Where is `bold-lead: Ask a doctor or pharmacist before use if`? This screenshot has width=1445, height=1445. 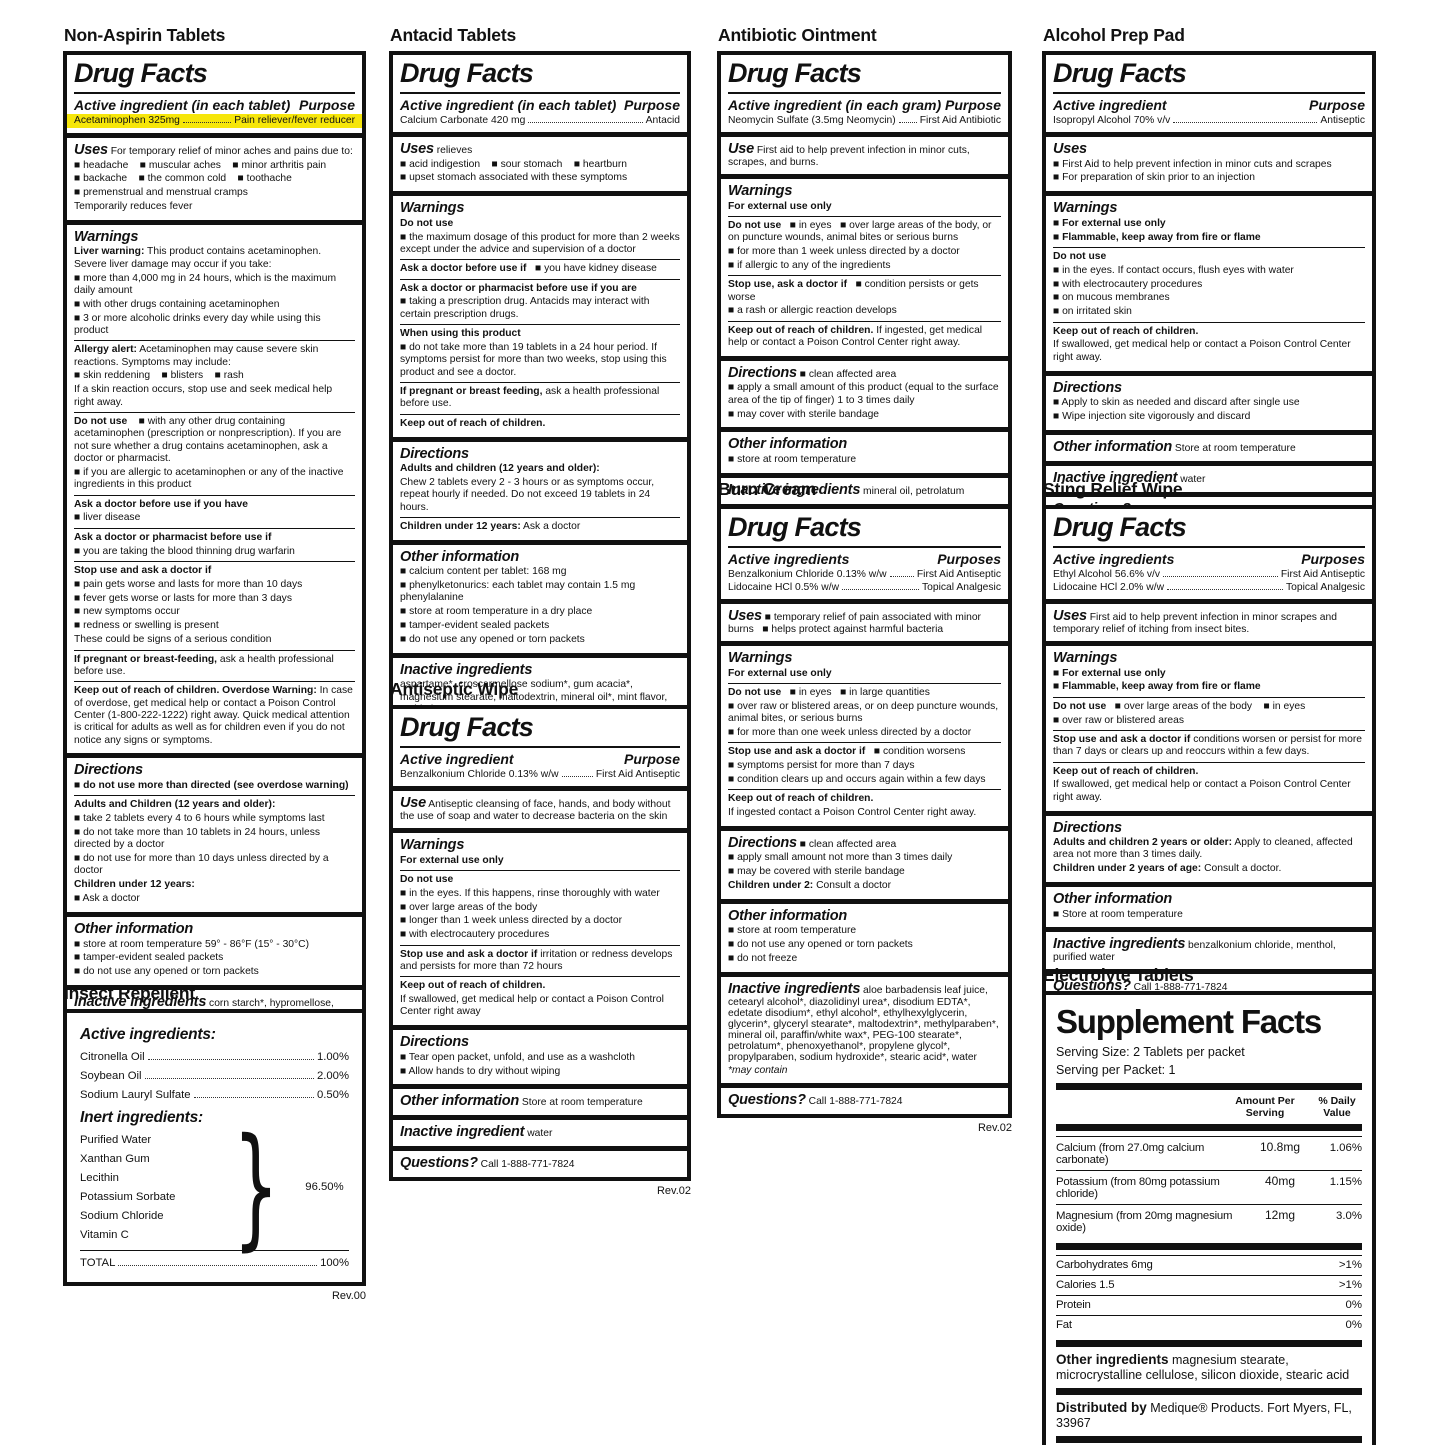
bold-lead: Ask a doctor or pharmacist before use if is located at coordinates (173, 537).